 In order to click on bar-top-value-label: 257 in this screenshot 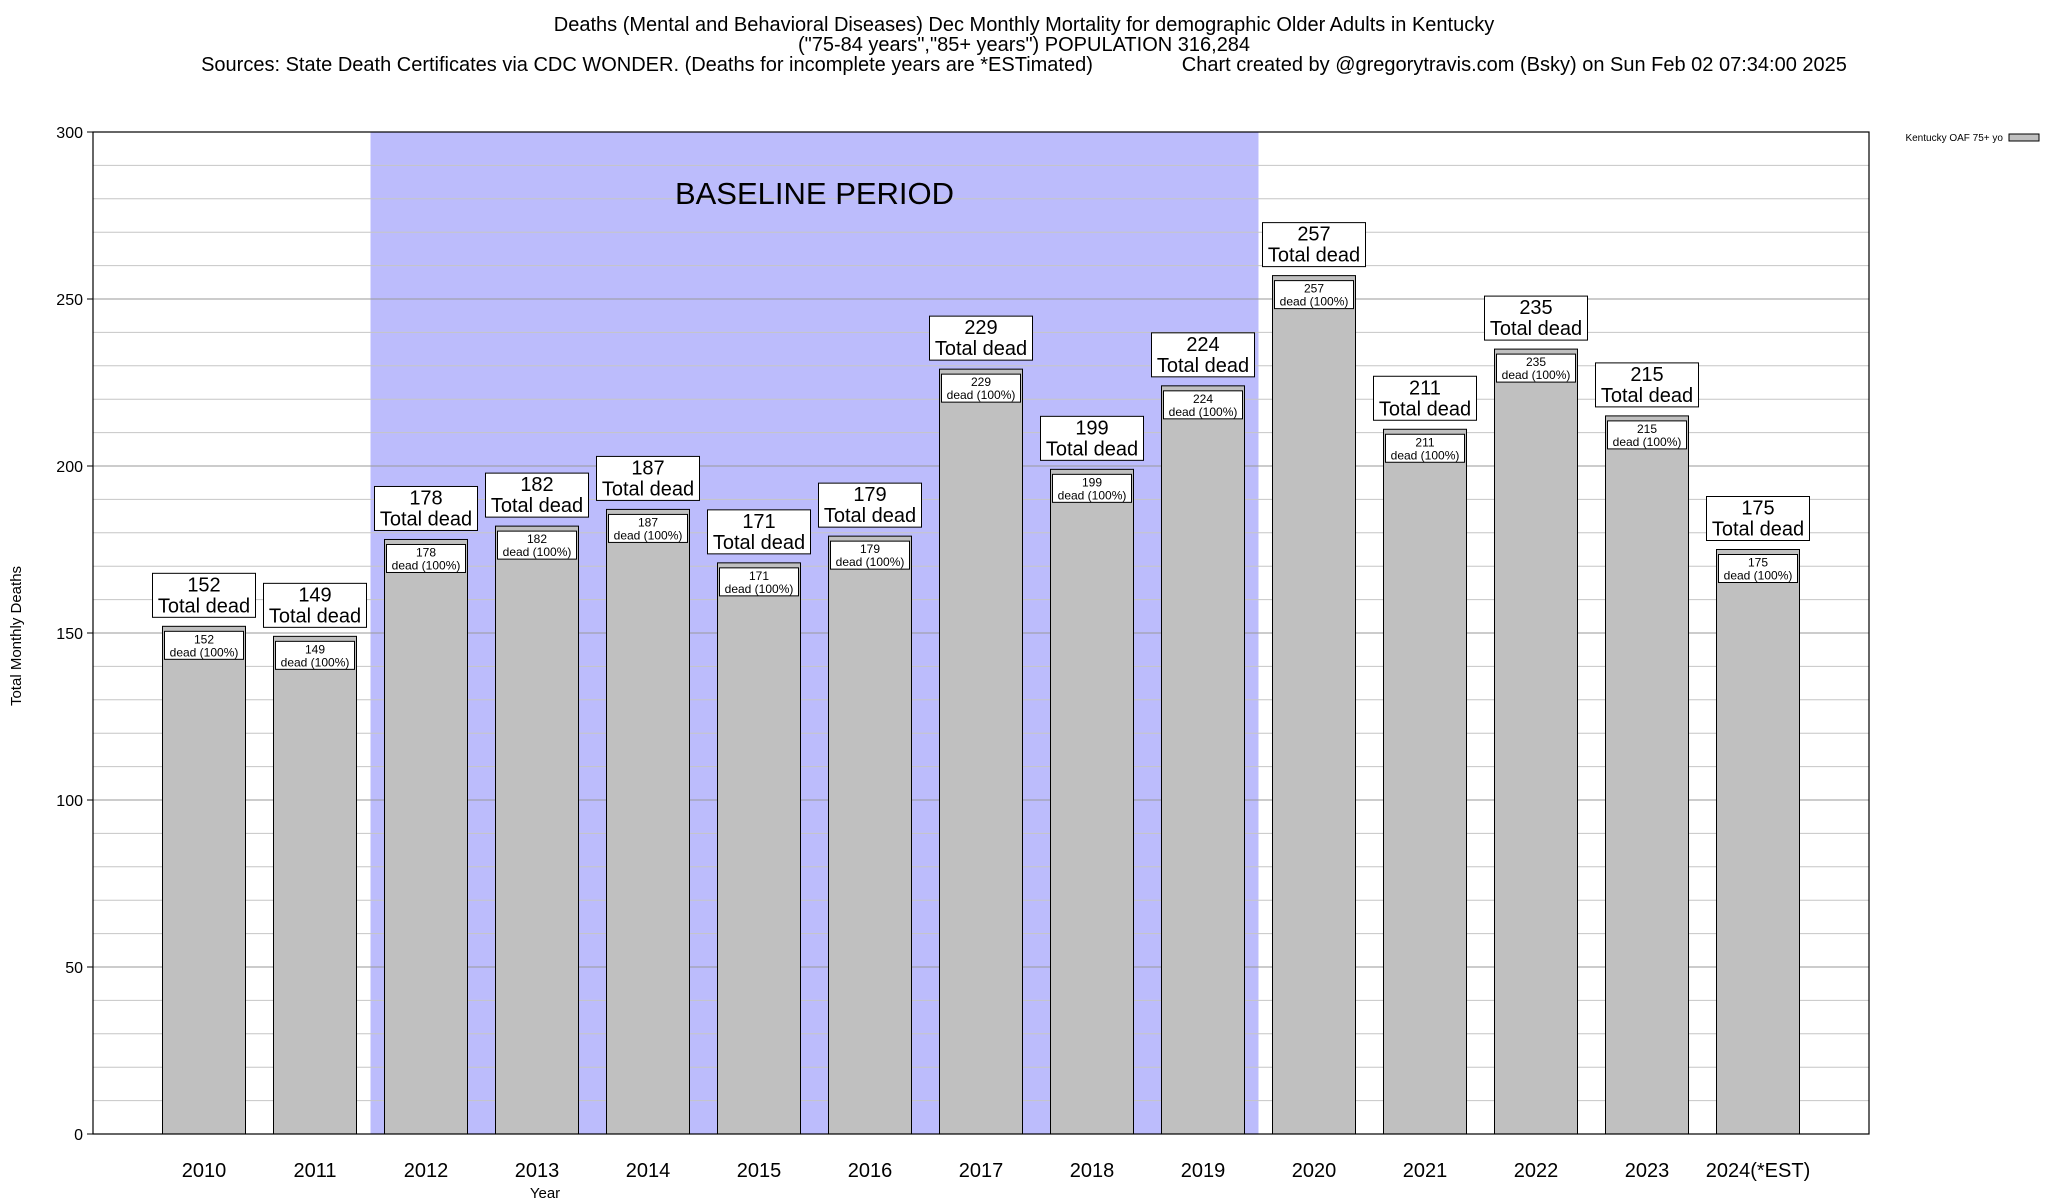, I will do `click(1313, 235)`.